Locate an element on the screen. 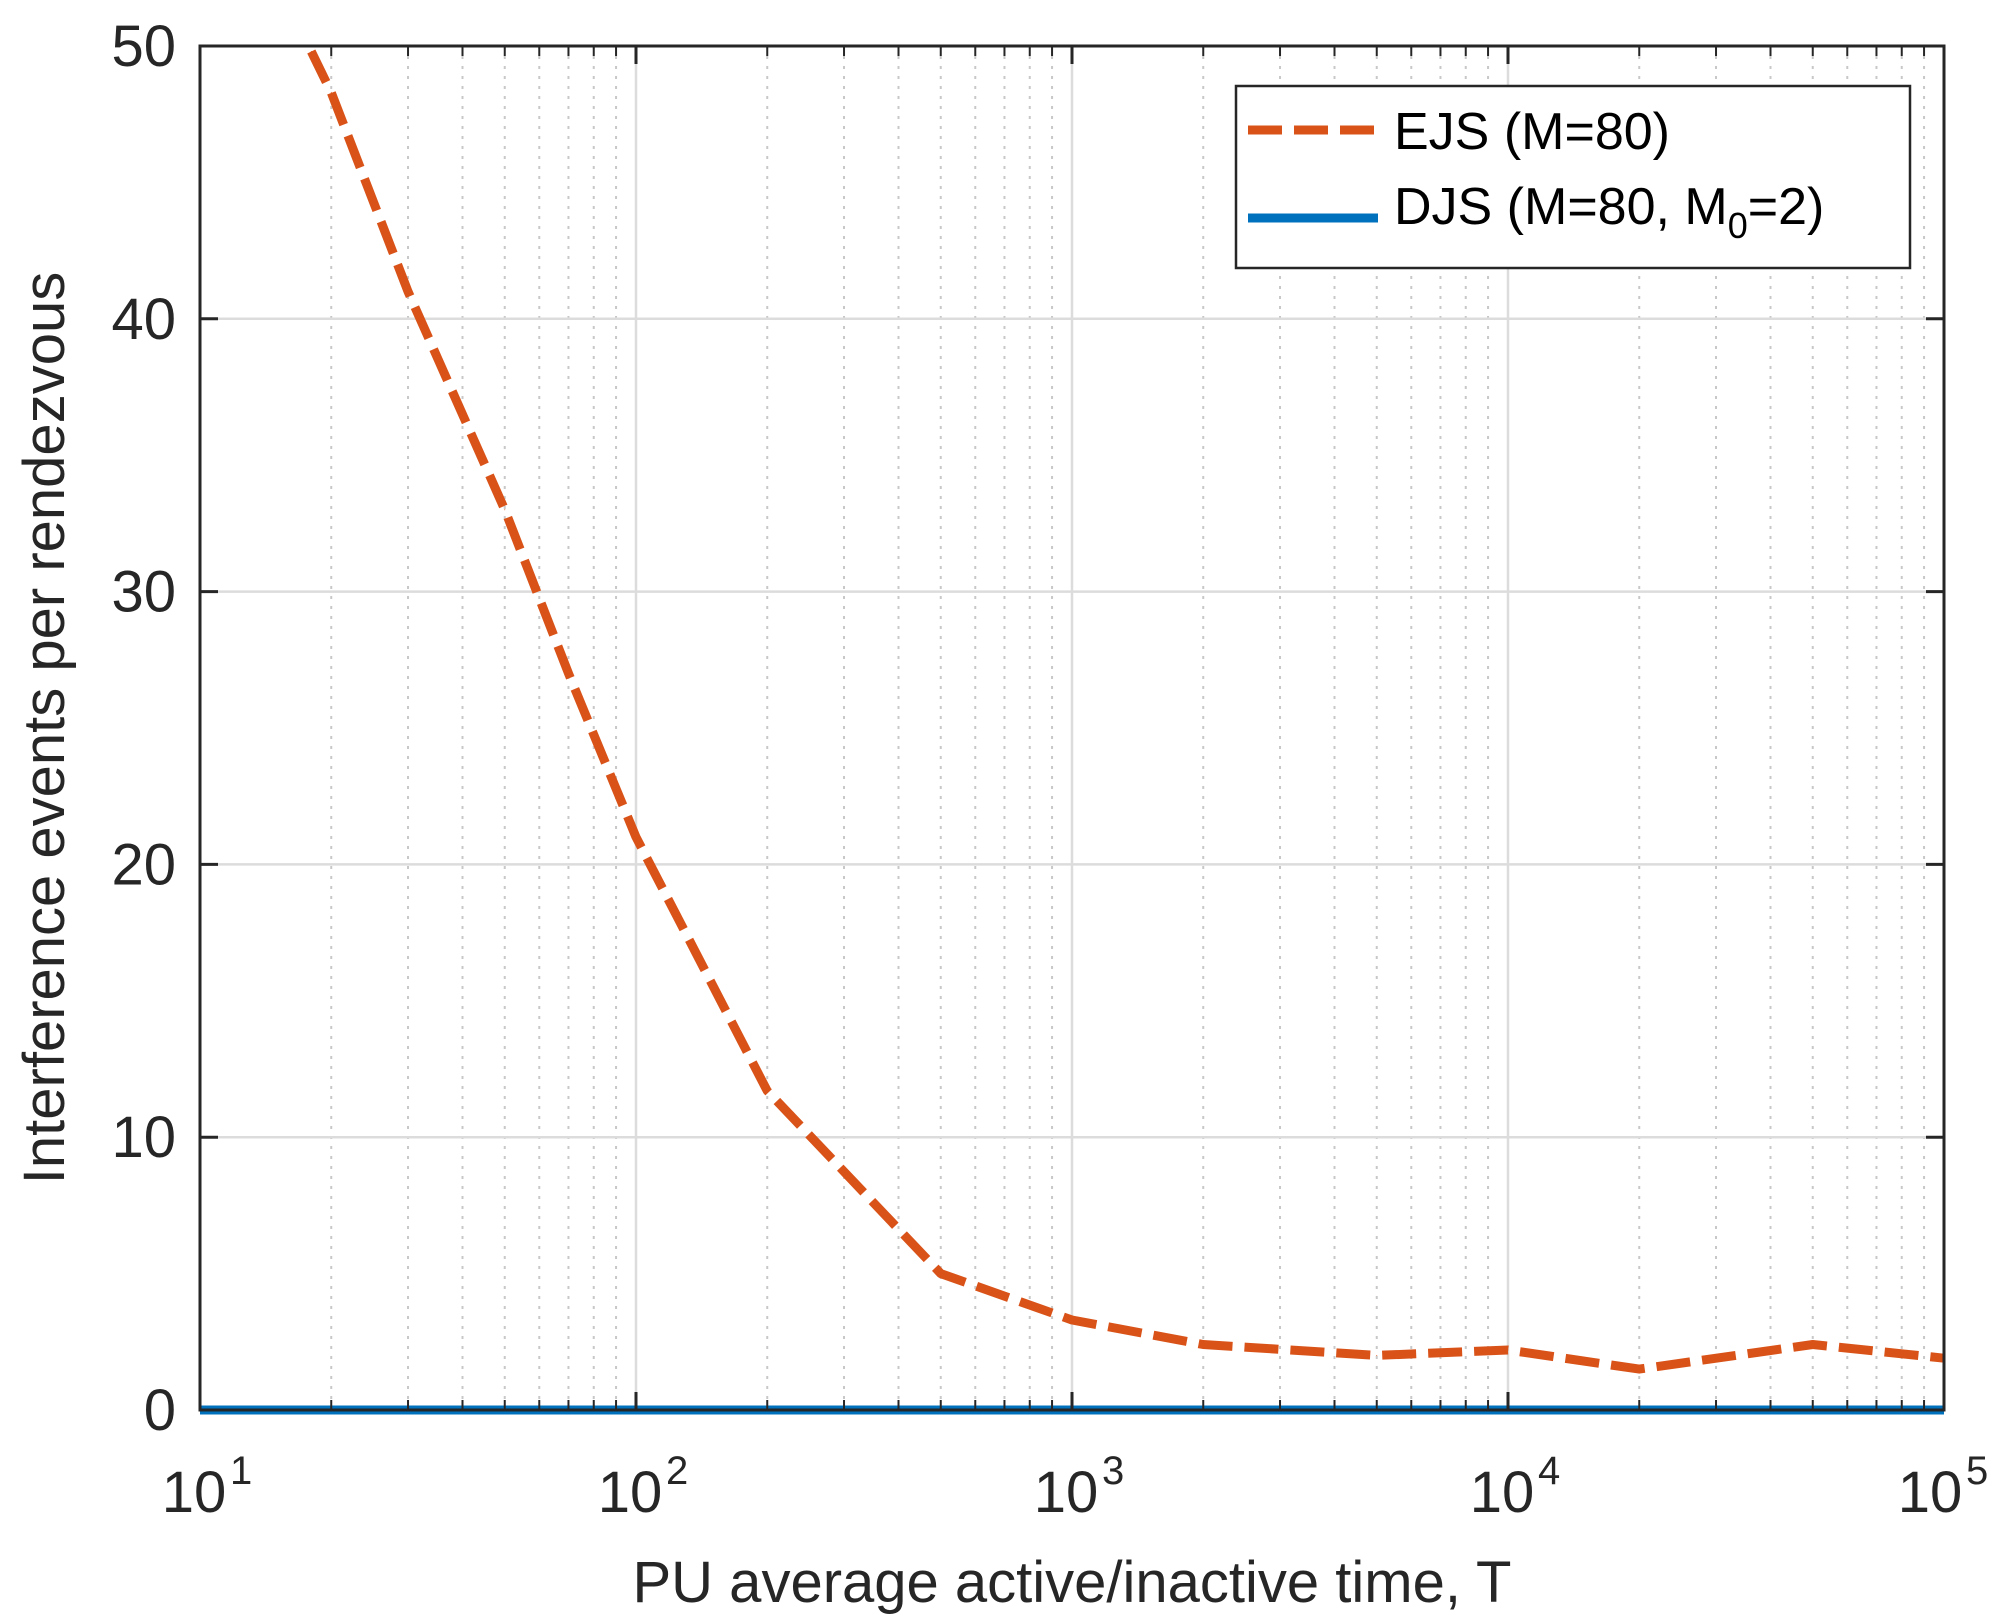 The width and height of the screenshot is (2008, 1624). x-tick-label: 10 3 is located at coordinates (1079, 1487).